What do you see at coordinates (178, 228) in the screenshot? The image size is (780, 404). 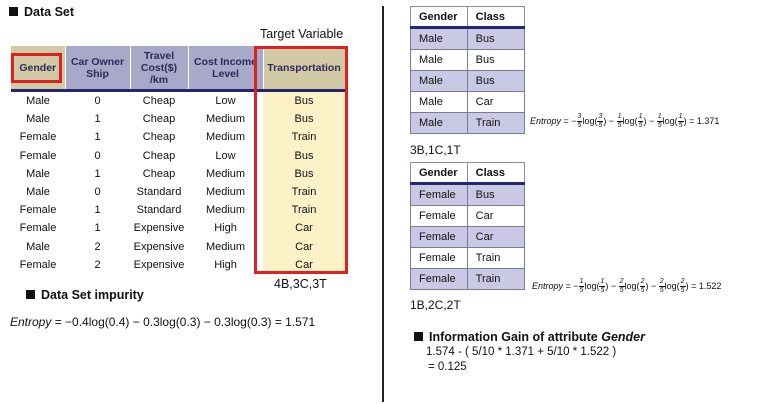 I see `table-row: Female 1 Expensive High Car` at bounding box center [178, 228].